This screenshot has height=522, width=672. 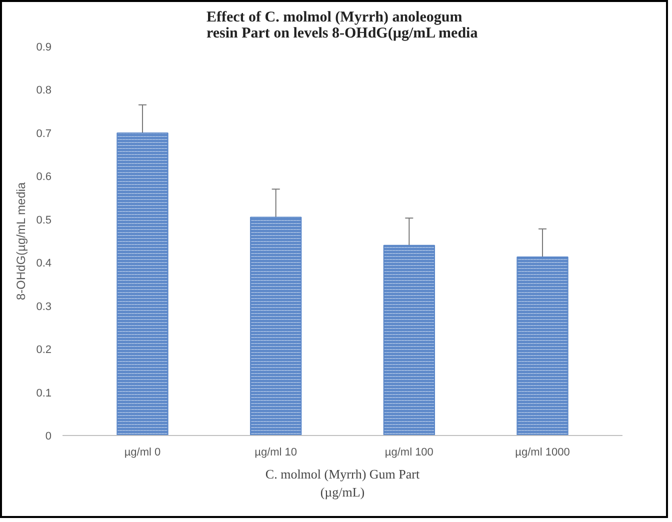 What do you see at coordinates (48, 436) in the screenshot?
I see `y-tick-label: 0` at bounding box center [48, 436].